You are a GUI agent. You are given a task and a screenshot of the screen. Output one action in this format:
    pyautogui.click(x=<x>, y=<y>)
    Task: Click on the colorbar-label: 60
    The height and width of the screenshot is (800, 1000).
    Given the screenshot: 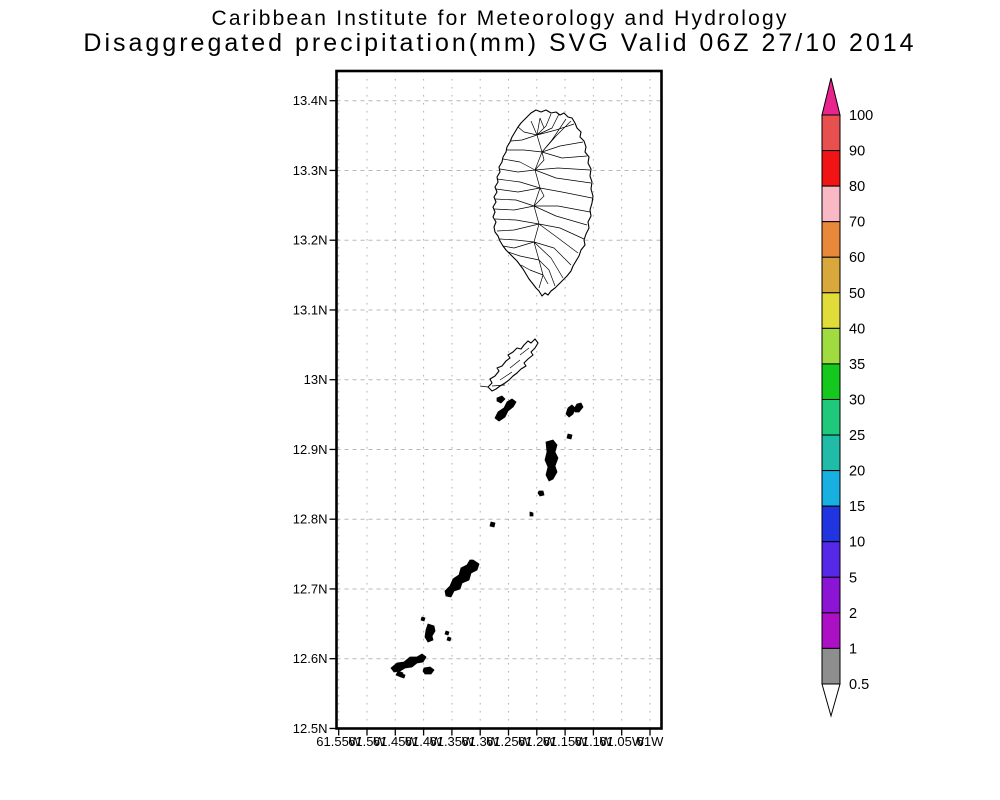 What is the action you would take?
    pyautogui.click(x=857, y=258)
    